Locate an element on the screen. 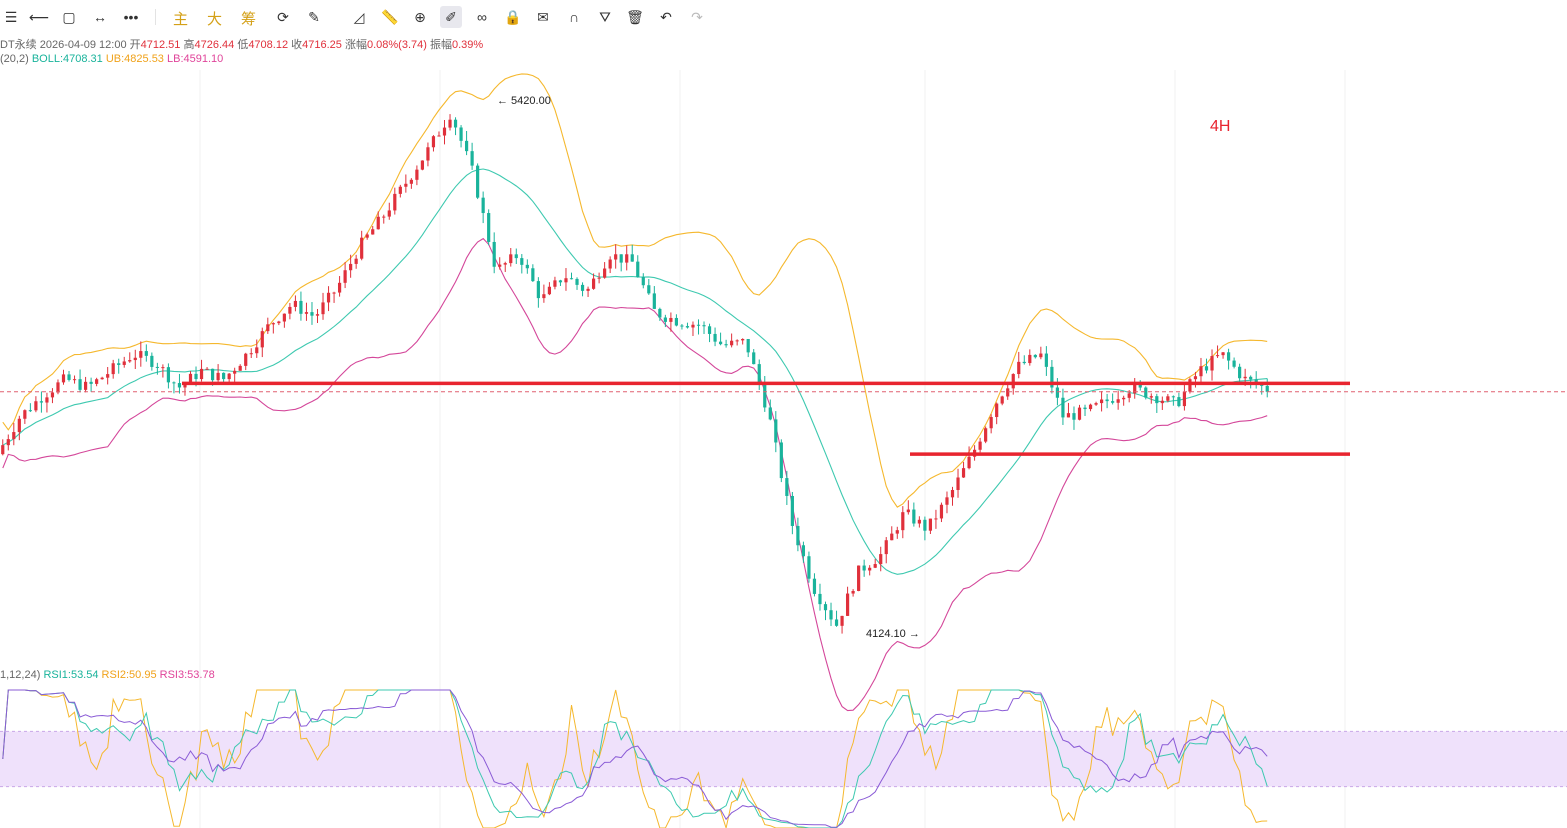 The image size is (1567, 828). trash-icon: 🗑 is located at coordinates (635, 16).